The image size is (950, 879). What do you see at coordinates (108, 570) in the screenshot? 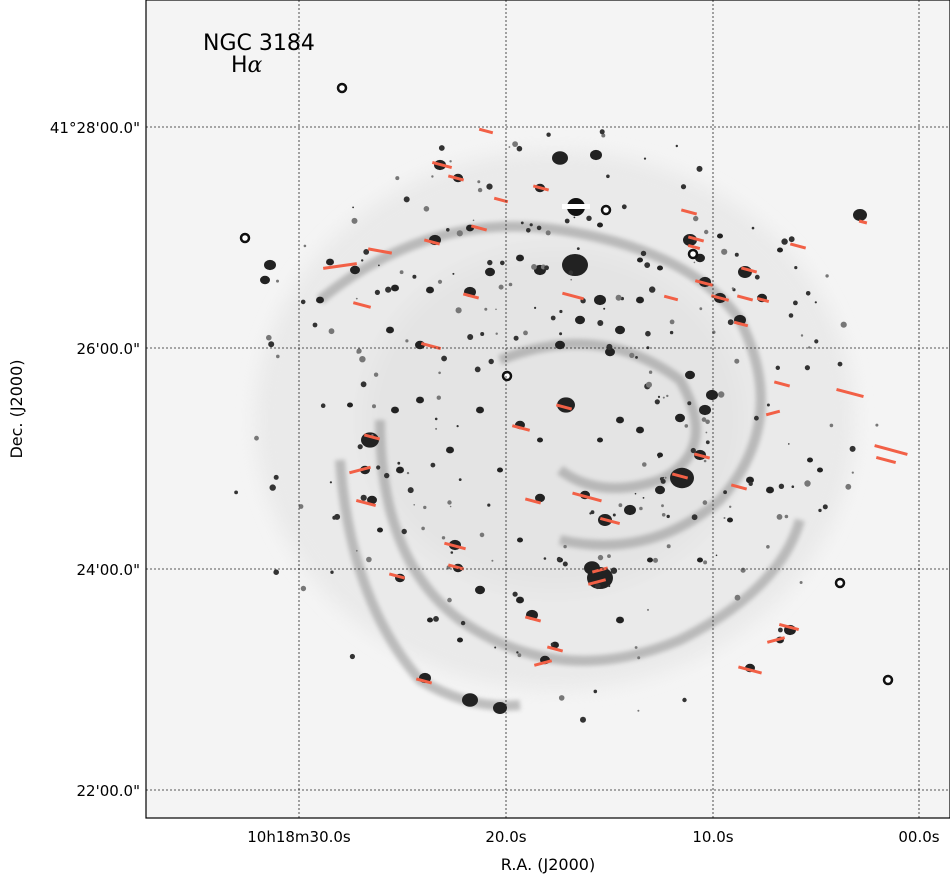
I see `y-tick-label: 24'00.0"` at bounding box center [108, 570].